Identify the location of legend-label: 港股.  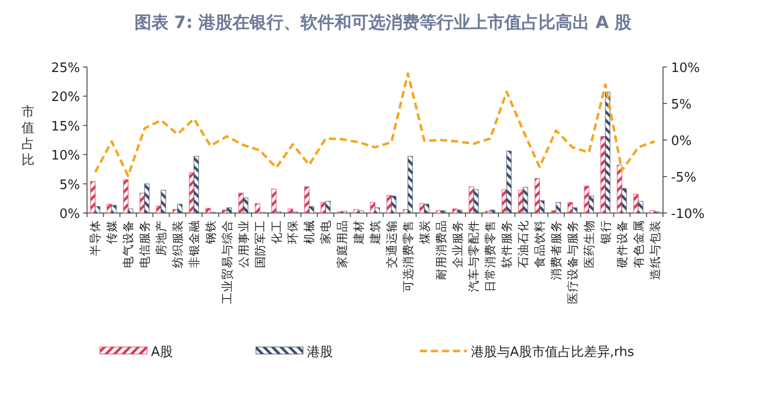
(320, 352).